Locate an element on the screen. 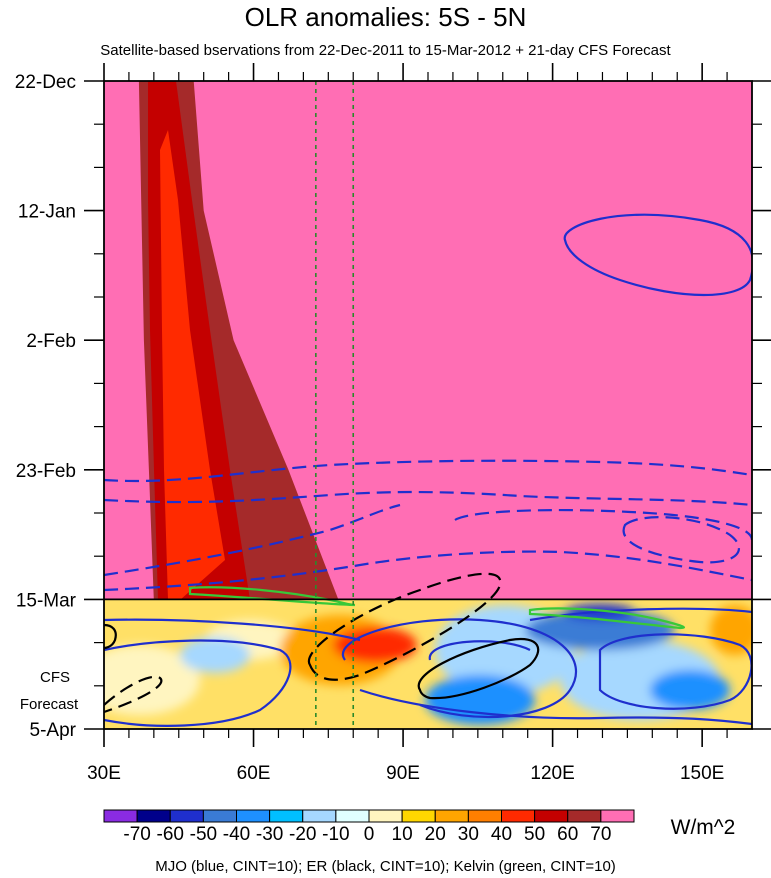  mjo-contour-ellipse is located at coordinates (657, 255).